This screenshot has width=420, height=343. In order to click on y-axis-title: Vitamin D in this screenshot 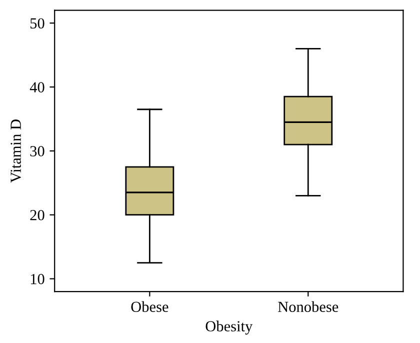, I will do `click(16, 151)`.